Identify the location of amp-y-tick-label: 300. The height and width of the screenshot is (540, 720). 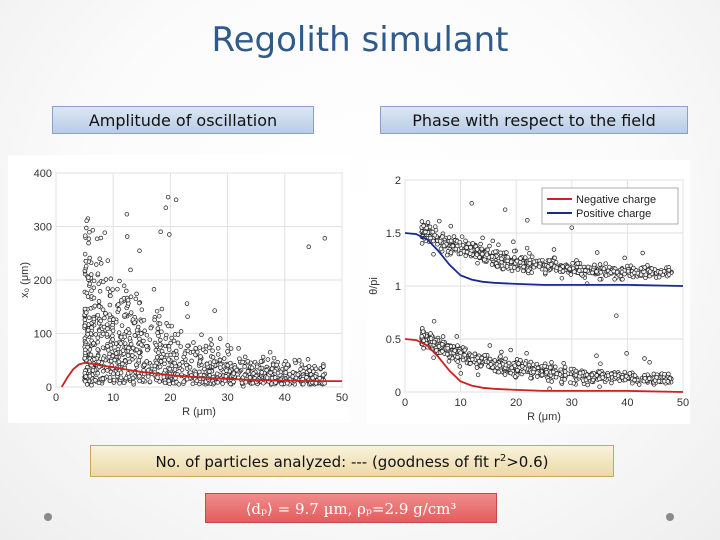
(43, 228).